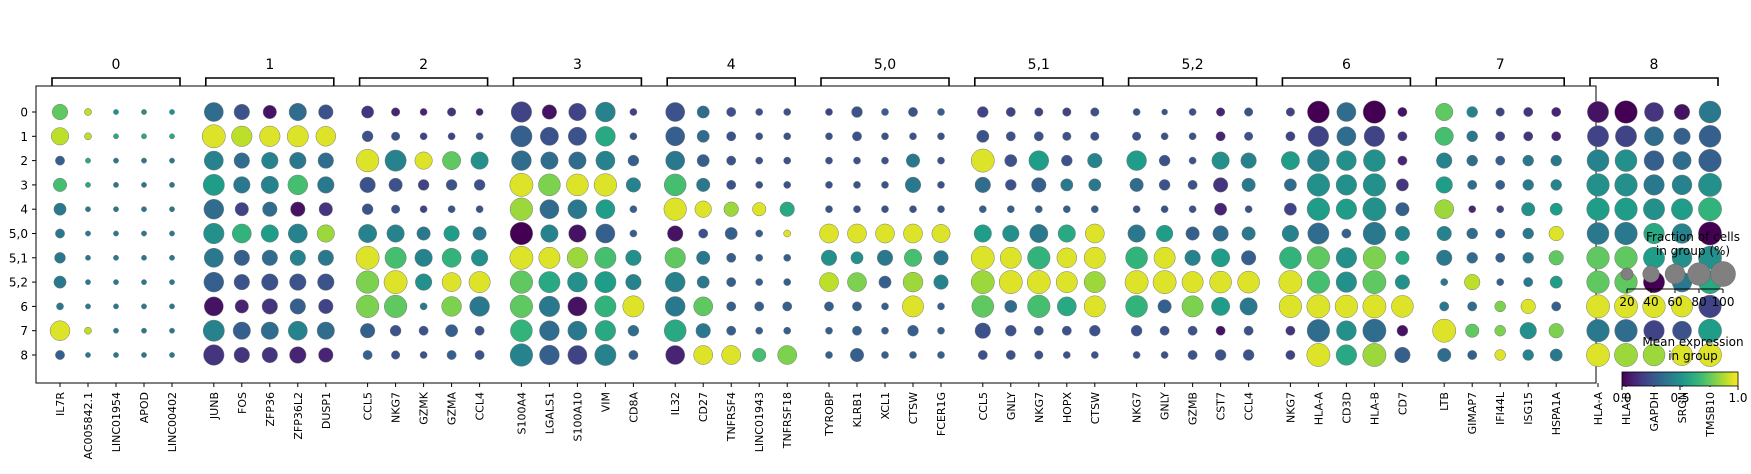  What do you see at coordinates (1193, 408) in the screenshot?
I see `gene-label: GZMB` at bounding box center [1193, 408].